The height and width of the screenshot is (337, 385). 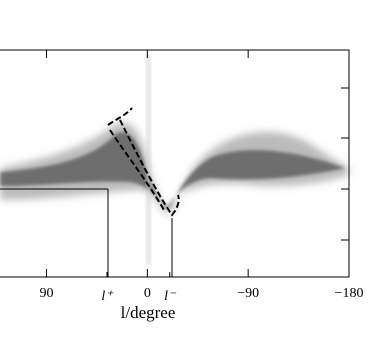 What do you see at coordinates (148, 312) in the screenshot?
I see `x-axis-label: l/degree` at bounding box center [148, 312].